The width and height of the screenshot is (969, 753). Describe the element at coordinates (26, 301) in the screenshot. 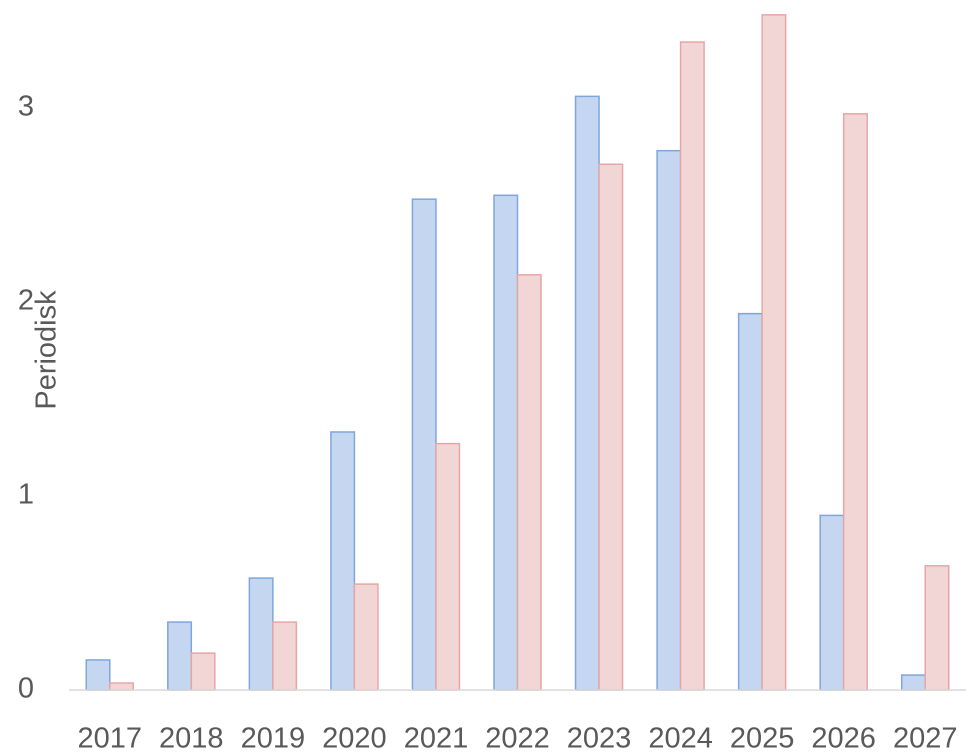

I see `y-tick-label: 2` at that location.